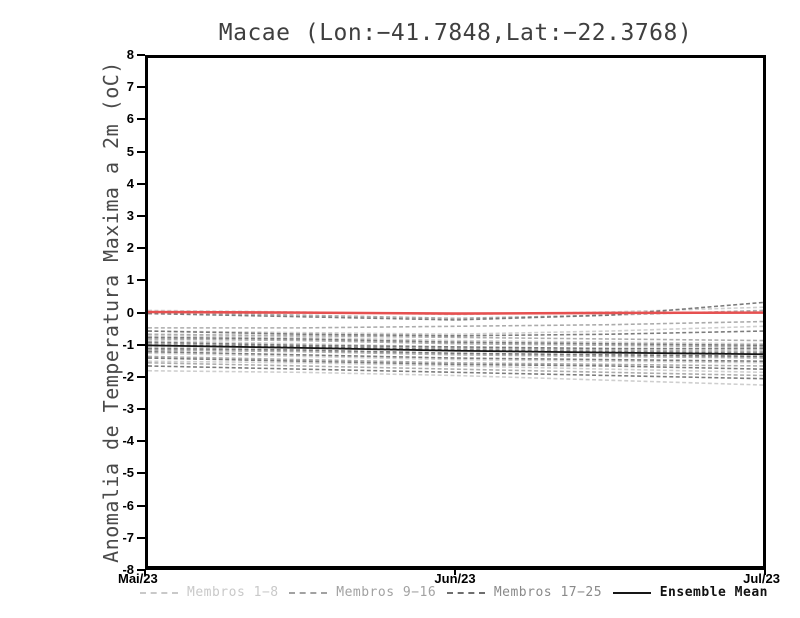 This screenshot has width=800, height=618. I want to click on y-tick-label: 2, so click(130, 248).